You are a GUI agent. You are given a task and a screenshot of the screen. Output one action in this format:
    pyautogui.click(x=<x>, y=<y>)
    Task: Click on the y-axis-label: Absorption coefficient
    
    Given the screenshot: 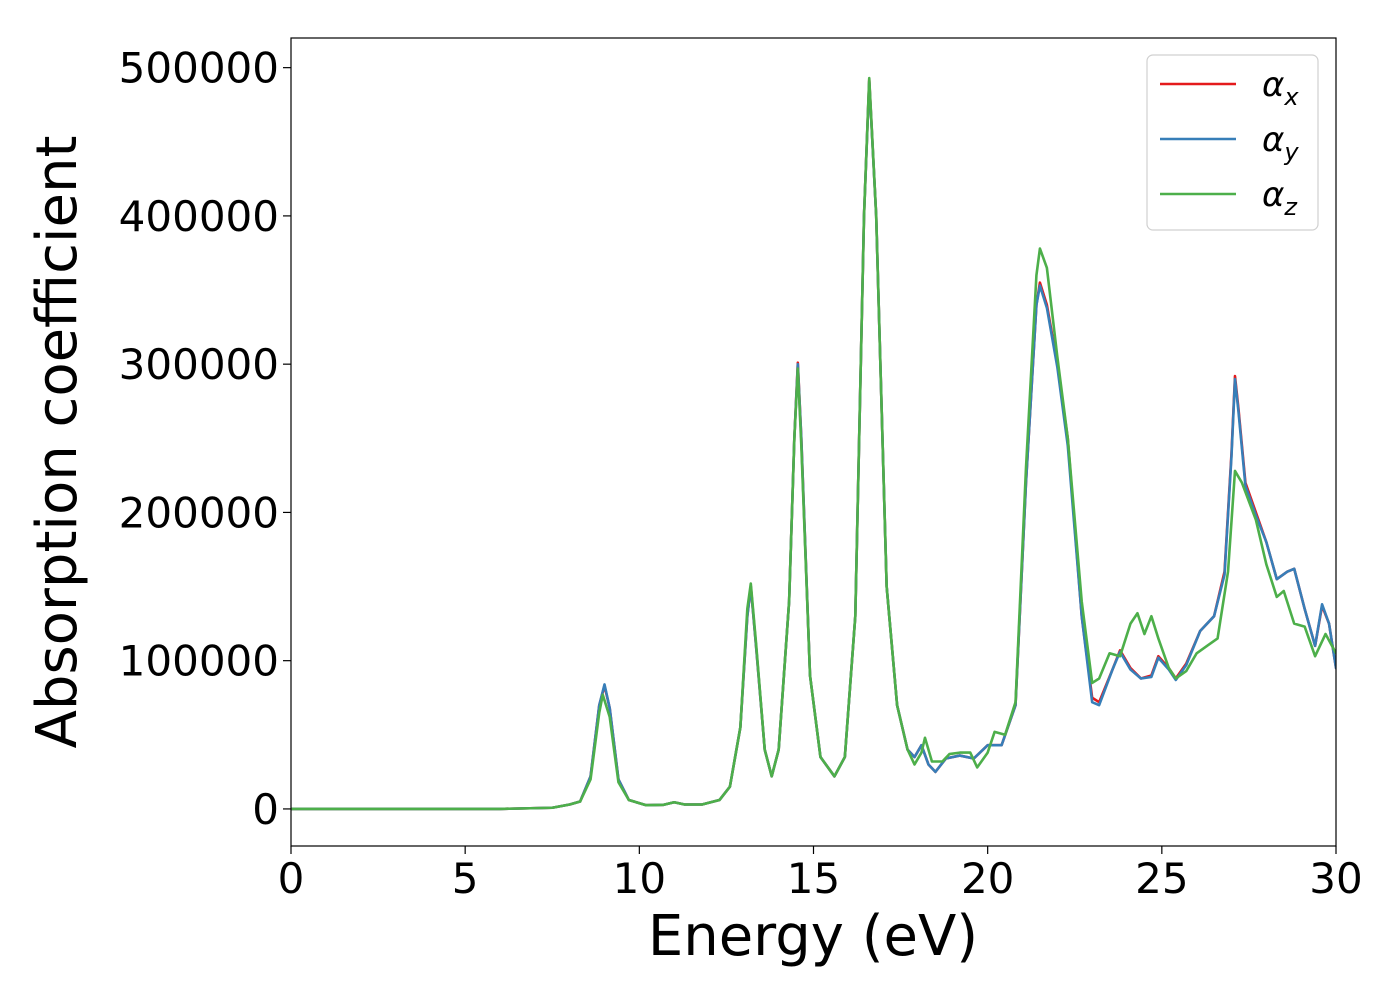 What is the action you would take?
    pyautogui.click(x=57, y=442)
    